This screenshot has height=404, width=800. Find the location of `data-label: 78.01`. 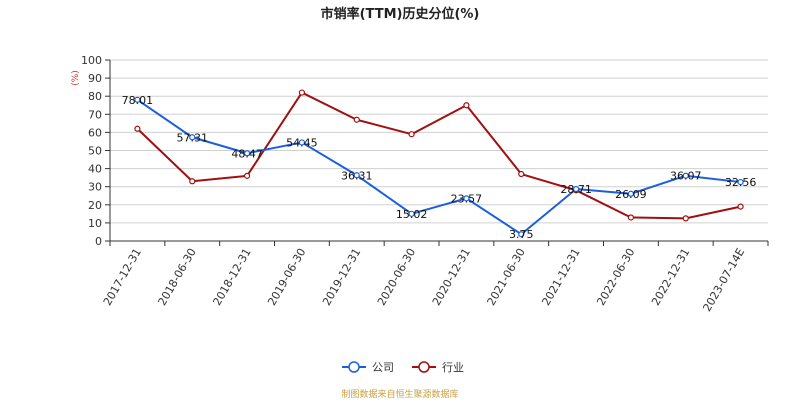

data-label: 78.01 is located at coordinates (138, 100).